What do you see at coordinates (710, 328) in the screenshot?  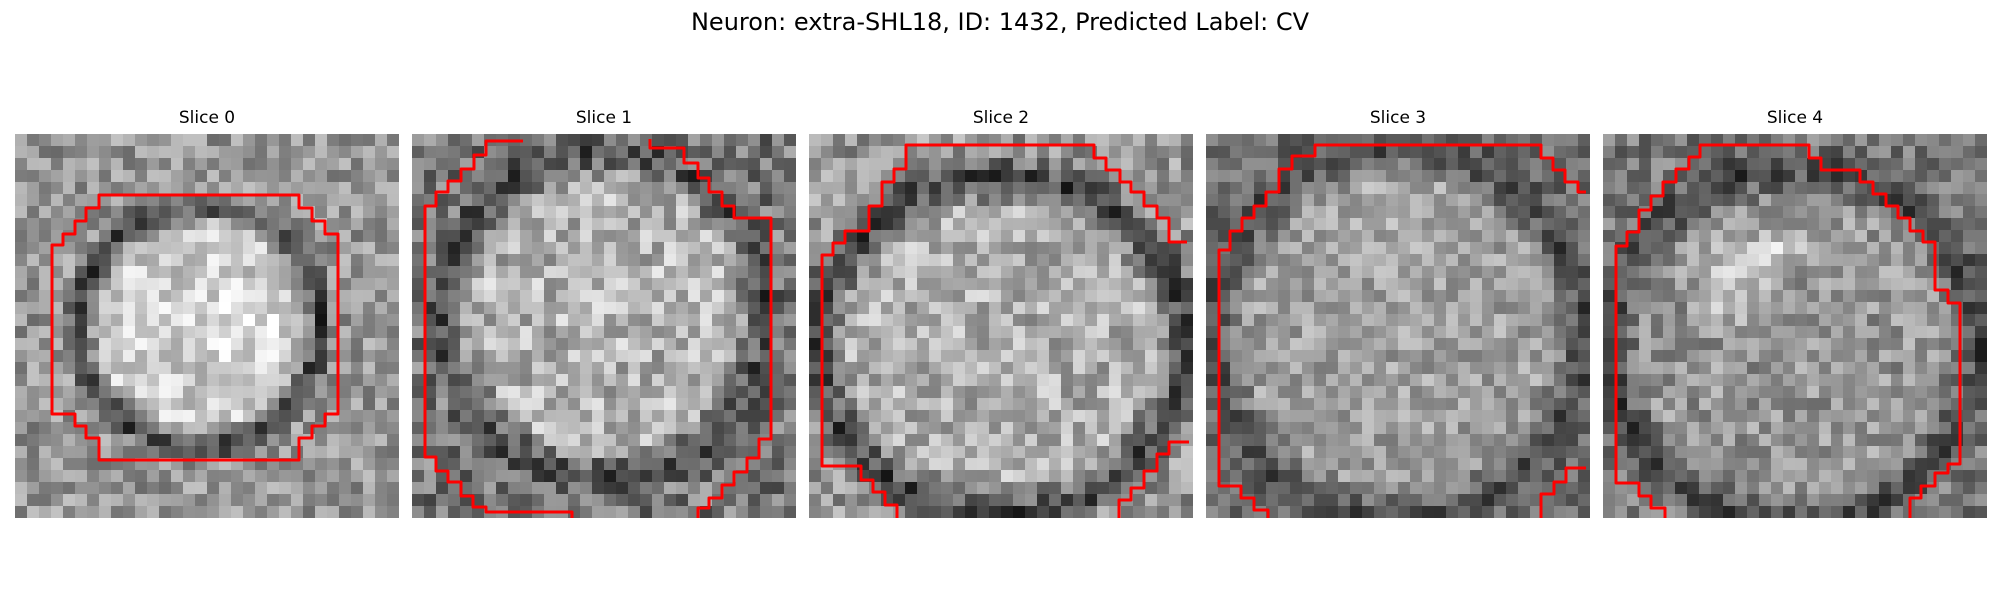 I see `contour-path-right` at bounding box center [710, 328].